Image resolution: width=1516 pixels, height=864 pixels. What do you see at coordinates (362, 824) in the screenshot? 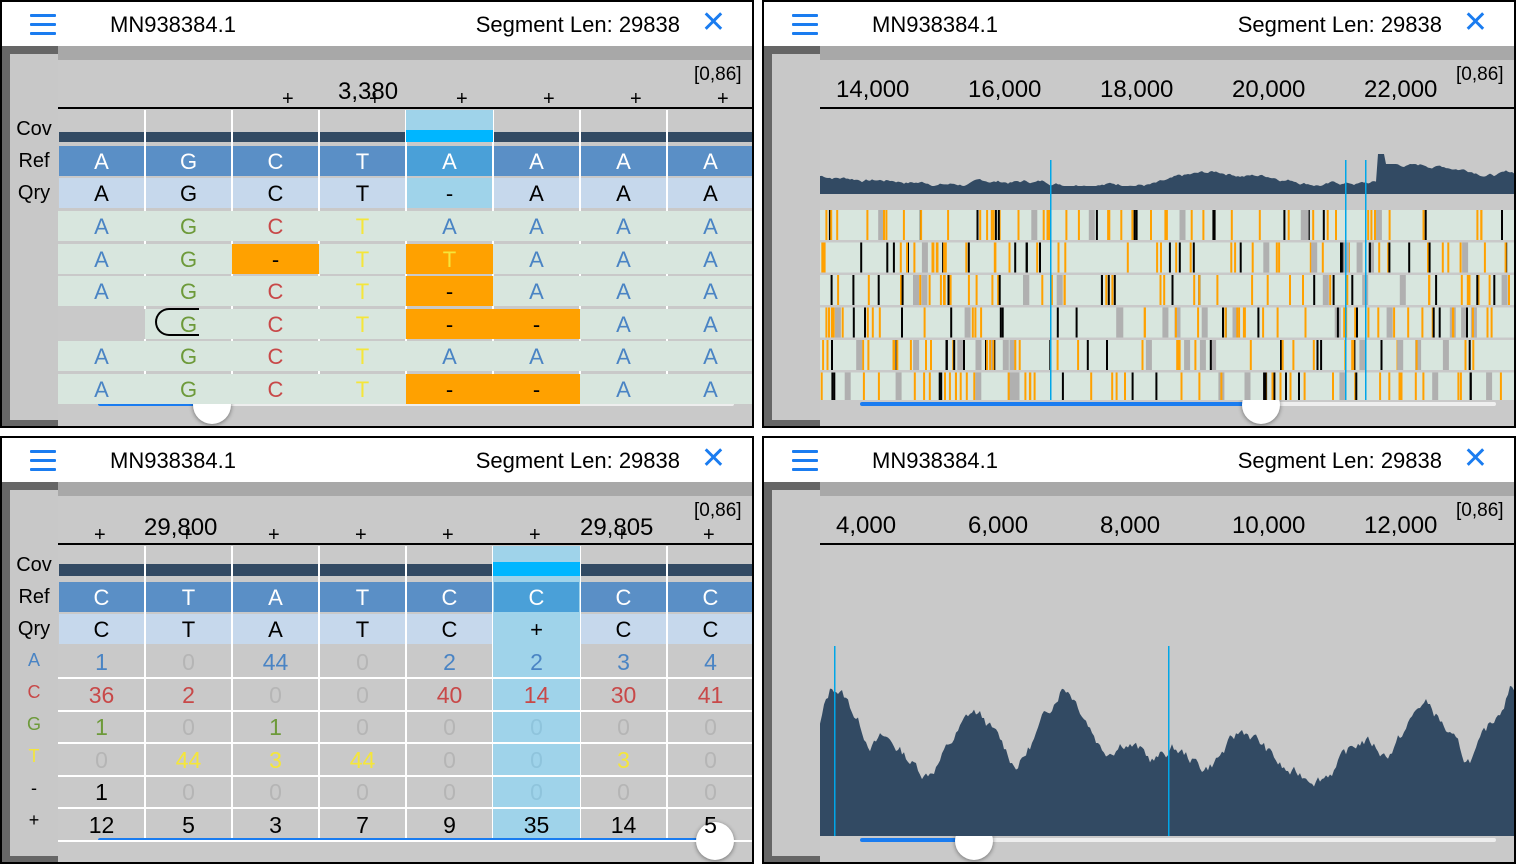
I see `base-count: 7` at bounding box center [362, 824].